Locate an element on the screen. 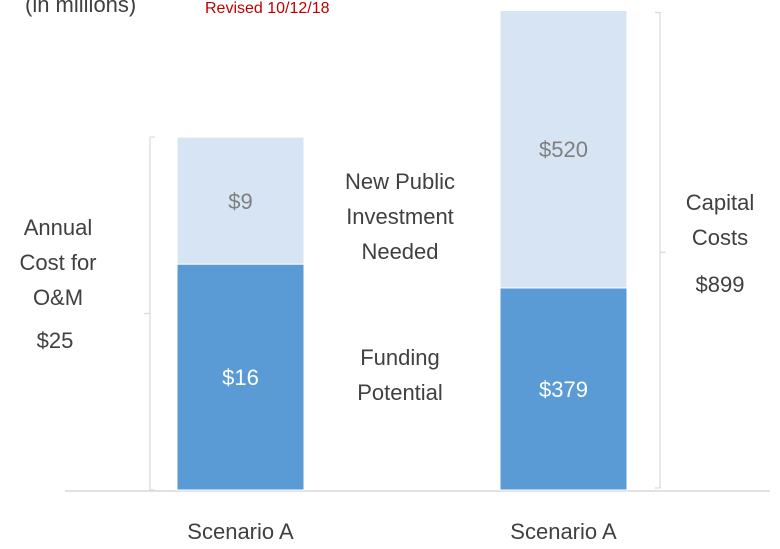  value-label: $520 is located at coordinates (563, 150).